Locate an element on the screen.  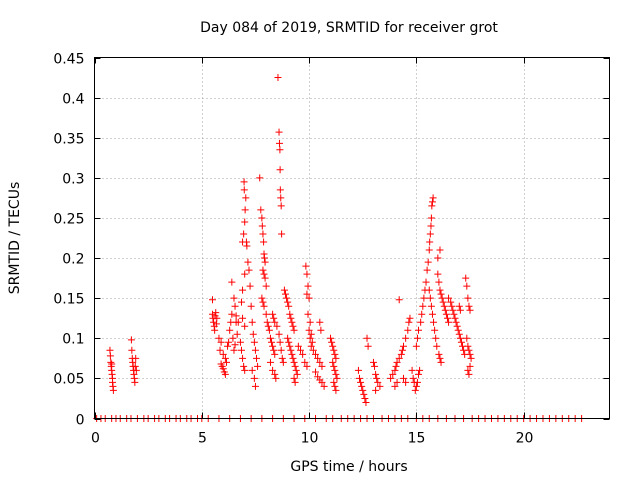
y-tick-label: 0.1 is located at coordinates (73, 340).